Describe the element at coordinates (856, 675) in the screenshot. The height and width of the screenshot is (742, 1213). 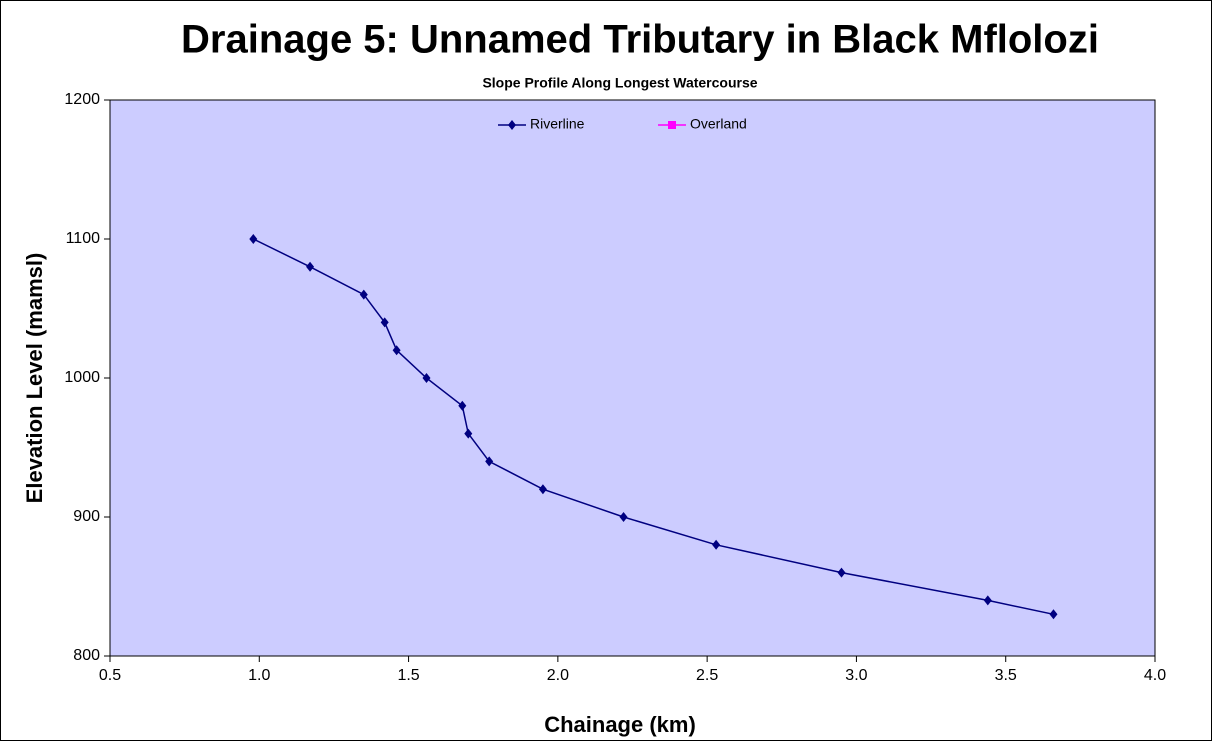
I see `x-tick-label: 3.0` at that location.